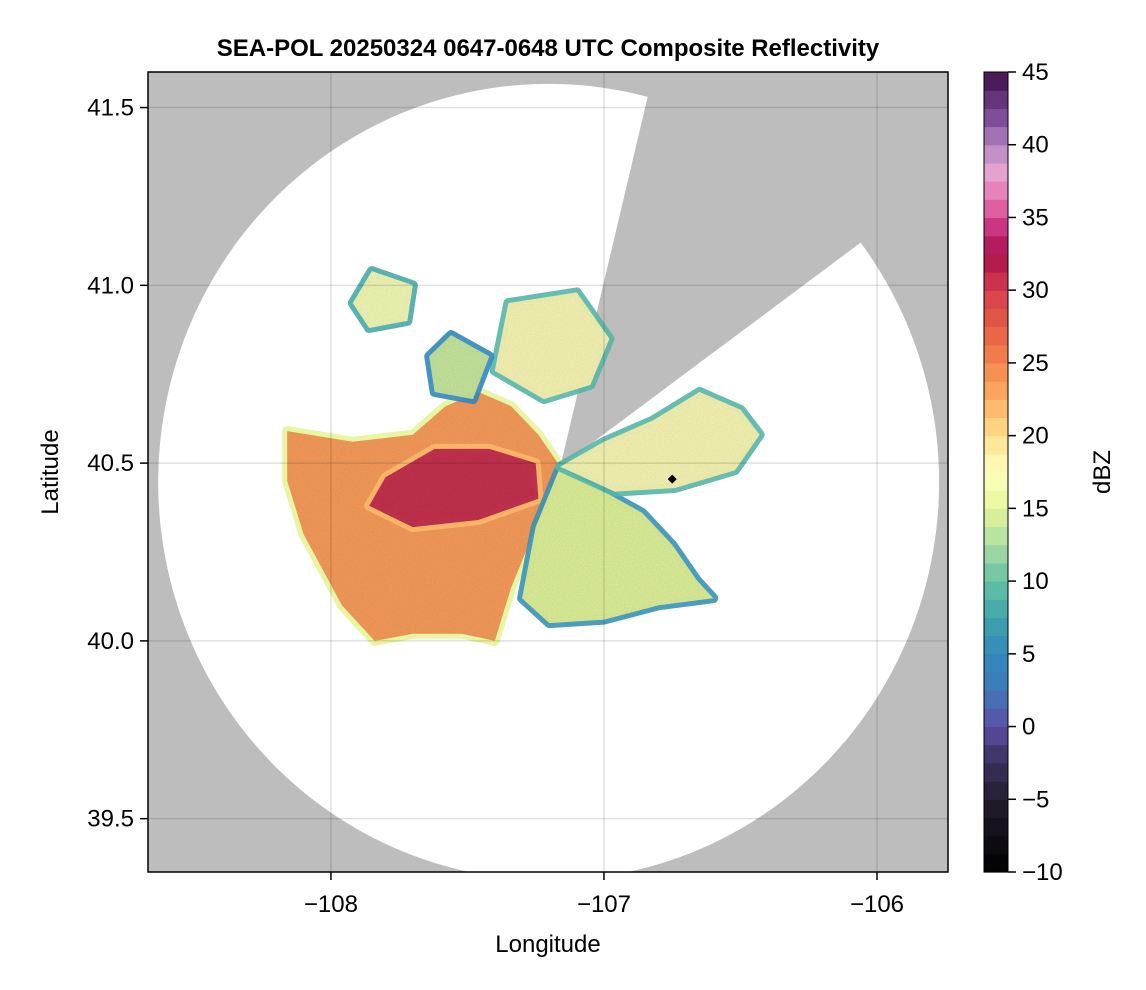 Image resolution: width=1146 pixels, height=990 pixels. What do you see at coordinates (1028, 727) in the screenshot?
I see `colorbar-tick-label: 0` at bounding box center [1028, 727].